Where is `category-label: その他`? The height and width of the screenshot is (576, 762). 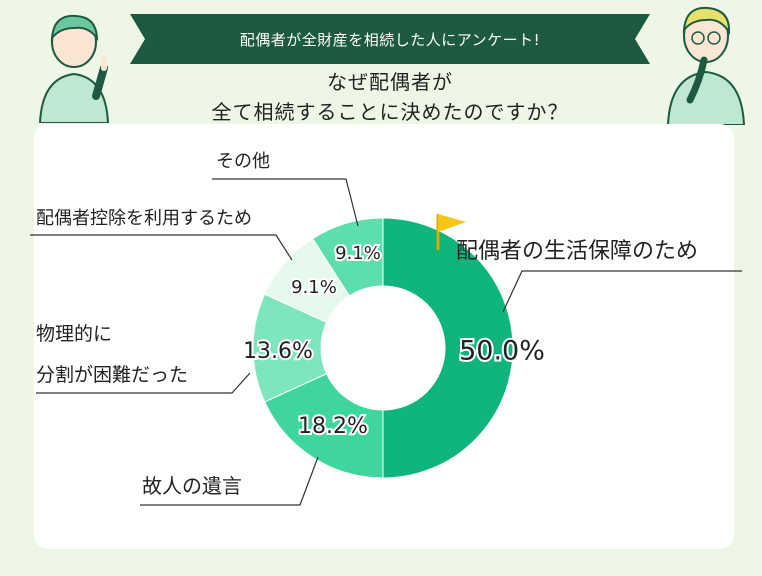
category-label: その他 is located at coordinates (243, 161).